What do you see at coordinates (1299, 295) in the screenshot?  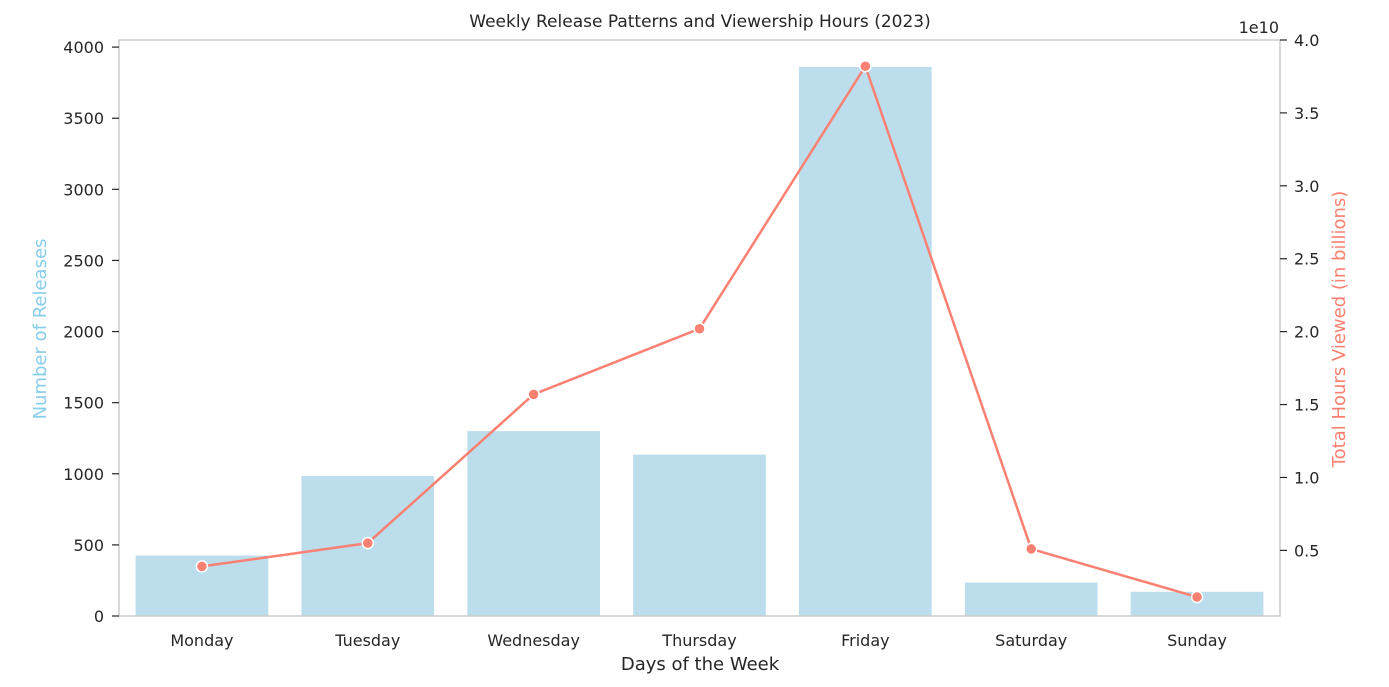 I see `right-axis-ticks: 0.5 1.0 1.5 2.0 2.5 3.0 3.5 4.0` at bounding box center [1299, 295].